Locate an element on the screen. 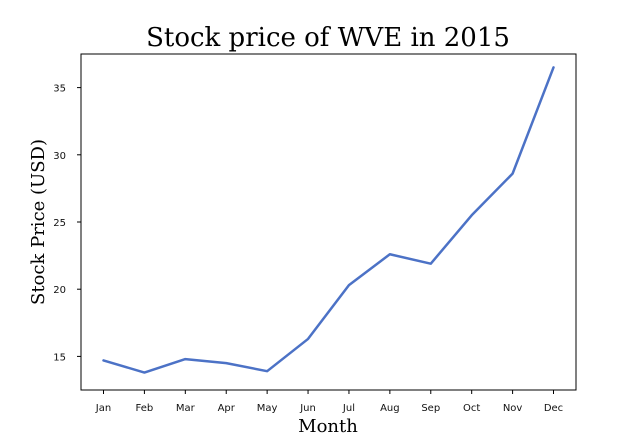  x-tick-label: Jul is located at coordinates (348, 408).